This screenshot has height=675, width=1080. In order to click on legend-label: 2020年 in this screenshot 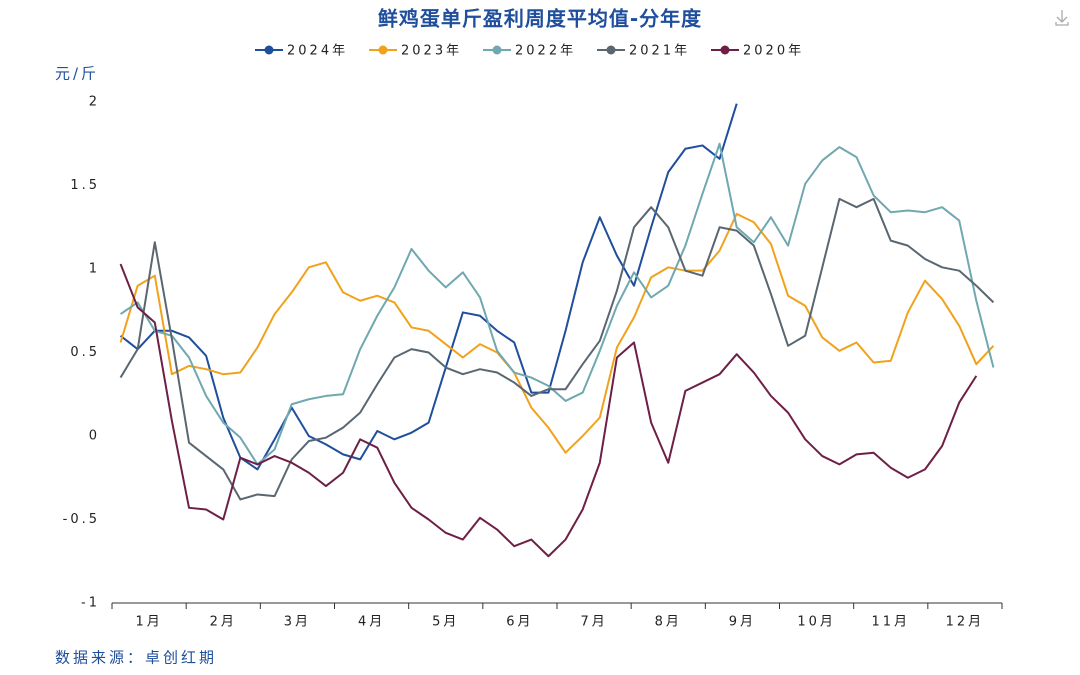, I will do `click(773, 51)`.